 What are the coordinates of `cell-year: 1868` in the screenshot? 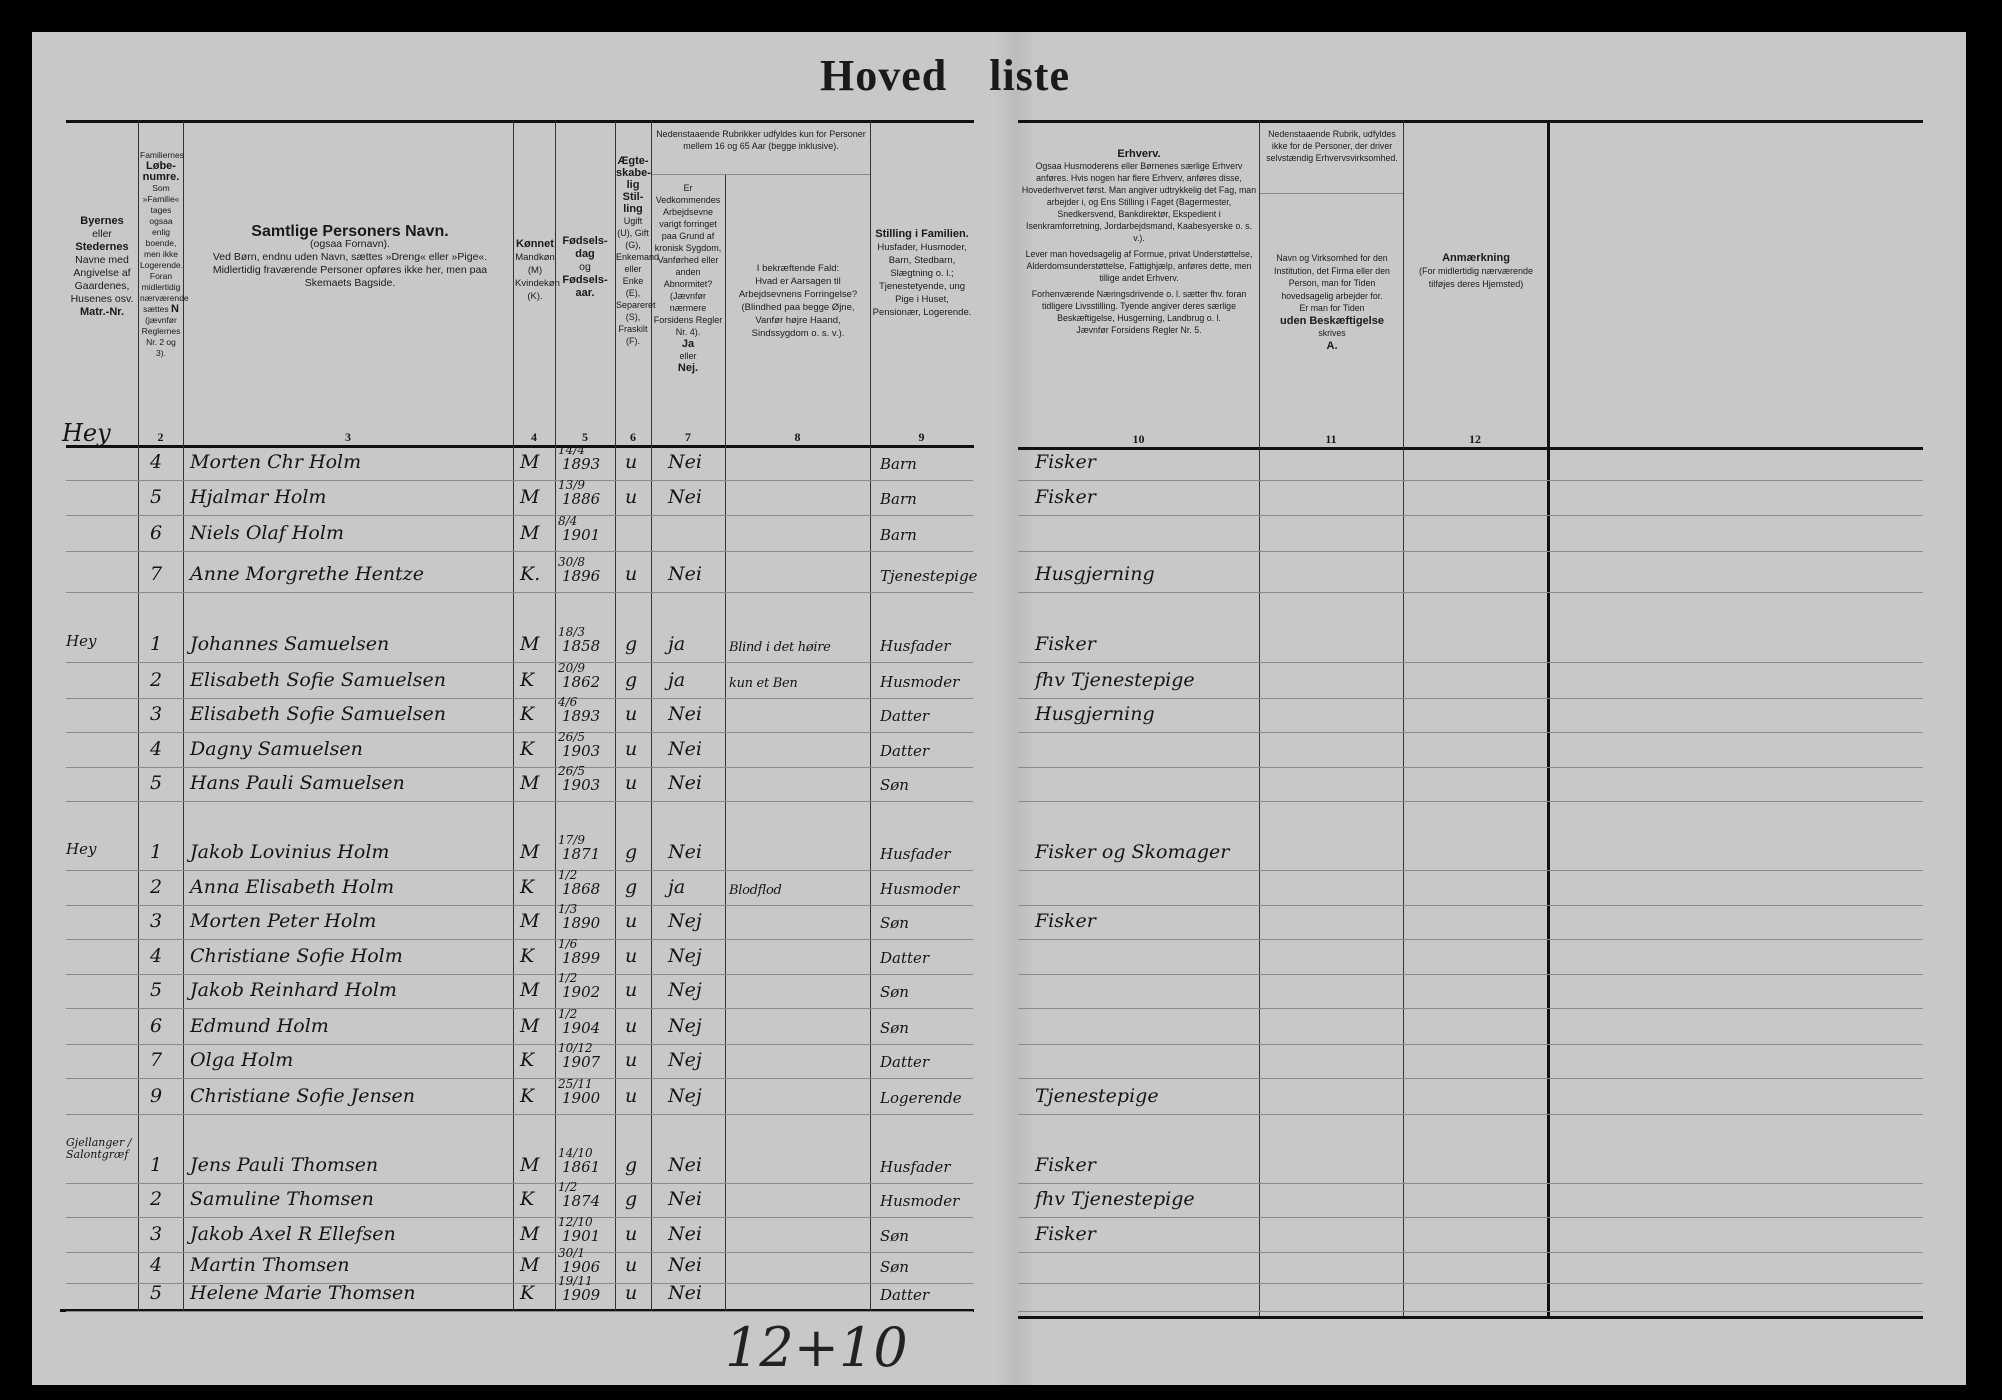 It's located at (581, 889).